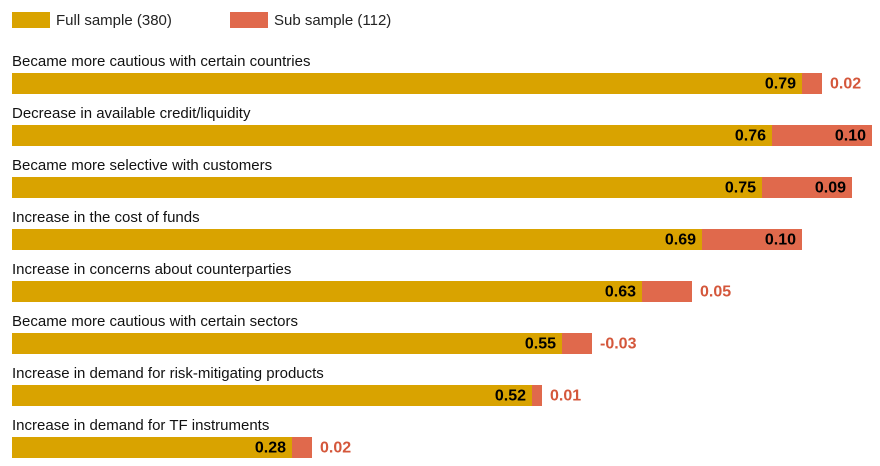 The height and width of the screenshot is (466, 880). Describe the element at coordinates (830, 188) in the screenshot. I see `value-label: 0.09` at that location.